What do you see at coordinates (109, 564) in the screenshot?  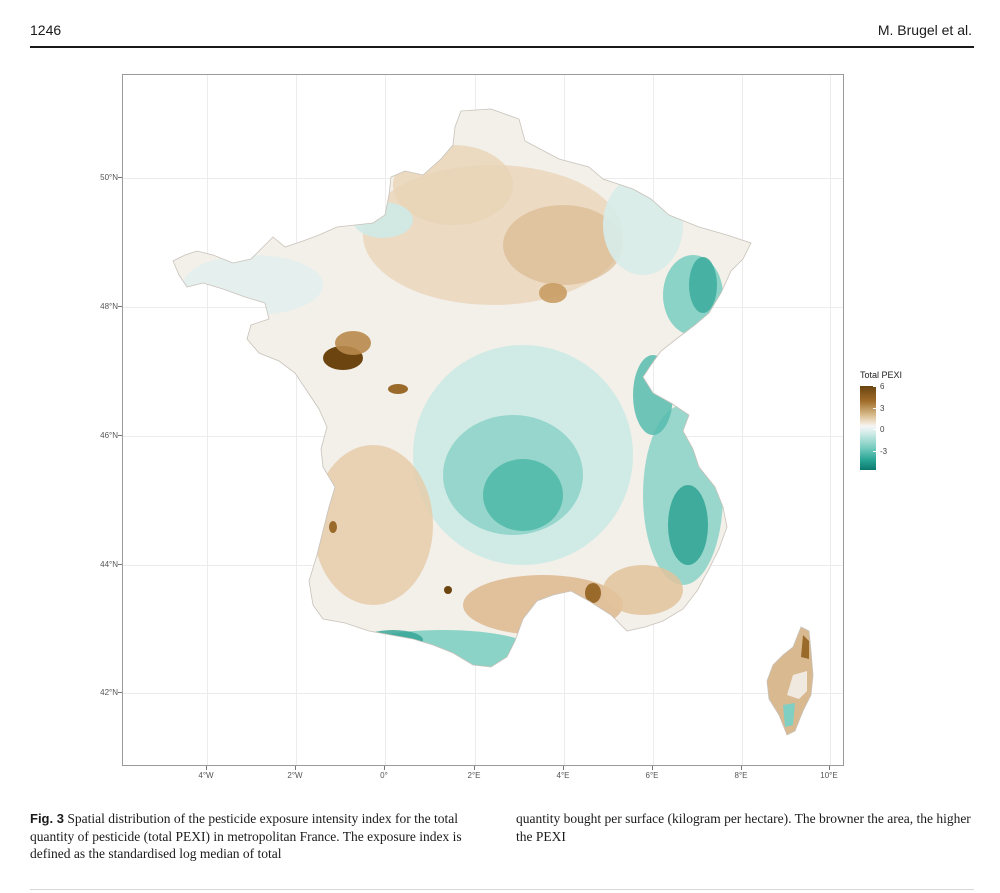 I see `y-axis-label: 44°N` at bounding box center [109, 564].